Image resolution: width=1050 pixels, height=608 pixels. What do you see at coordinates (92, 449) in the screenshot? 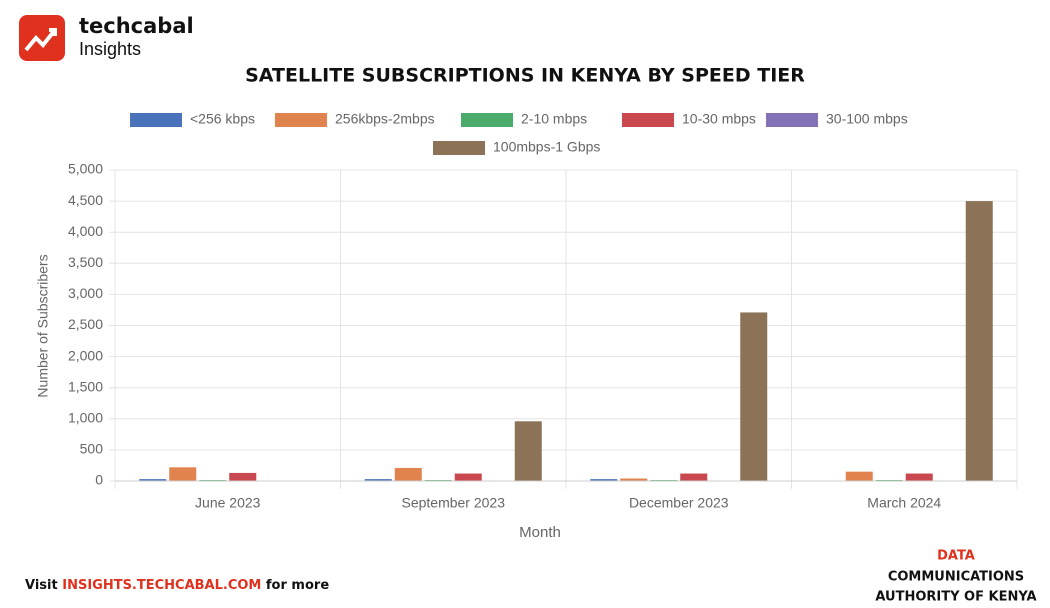
I see `y-tick-label: 500` at bounding box center [92, 449].